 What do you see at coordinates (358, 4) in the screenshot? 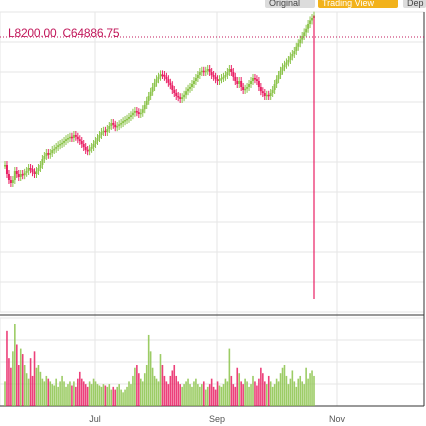
I see `tab-trading-view: Trading View` at bounding box center [358, 4].